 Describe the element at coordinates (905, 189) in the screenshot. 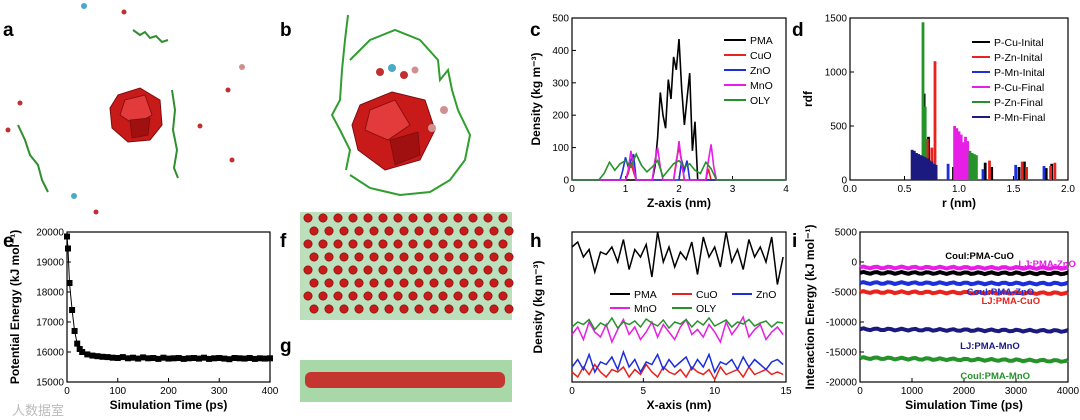

I see `x-tick-label: 0.5` at that location.